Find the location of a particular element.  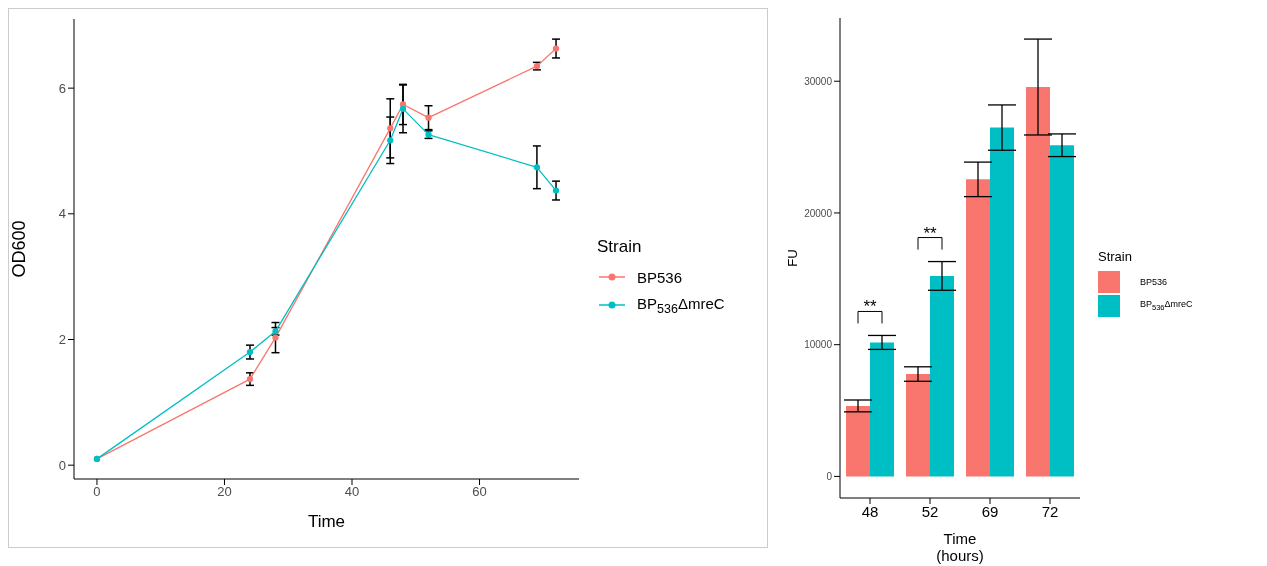

x-tick-label: 52 is located at coordinates (930, 511).